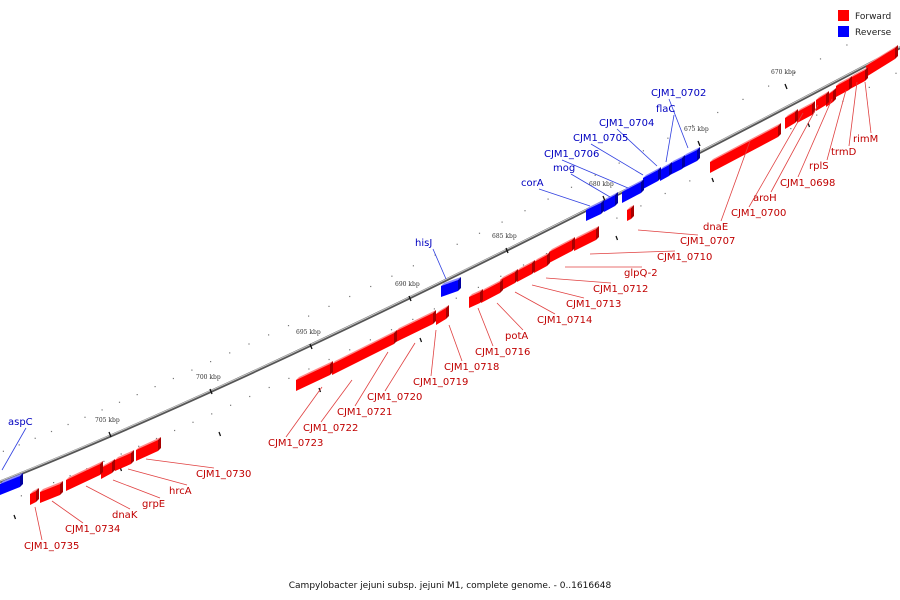 Image resolution: width=900 pixels, height=600 pixels. I want to click on legend: Forward Reverse, so click(865, 24).